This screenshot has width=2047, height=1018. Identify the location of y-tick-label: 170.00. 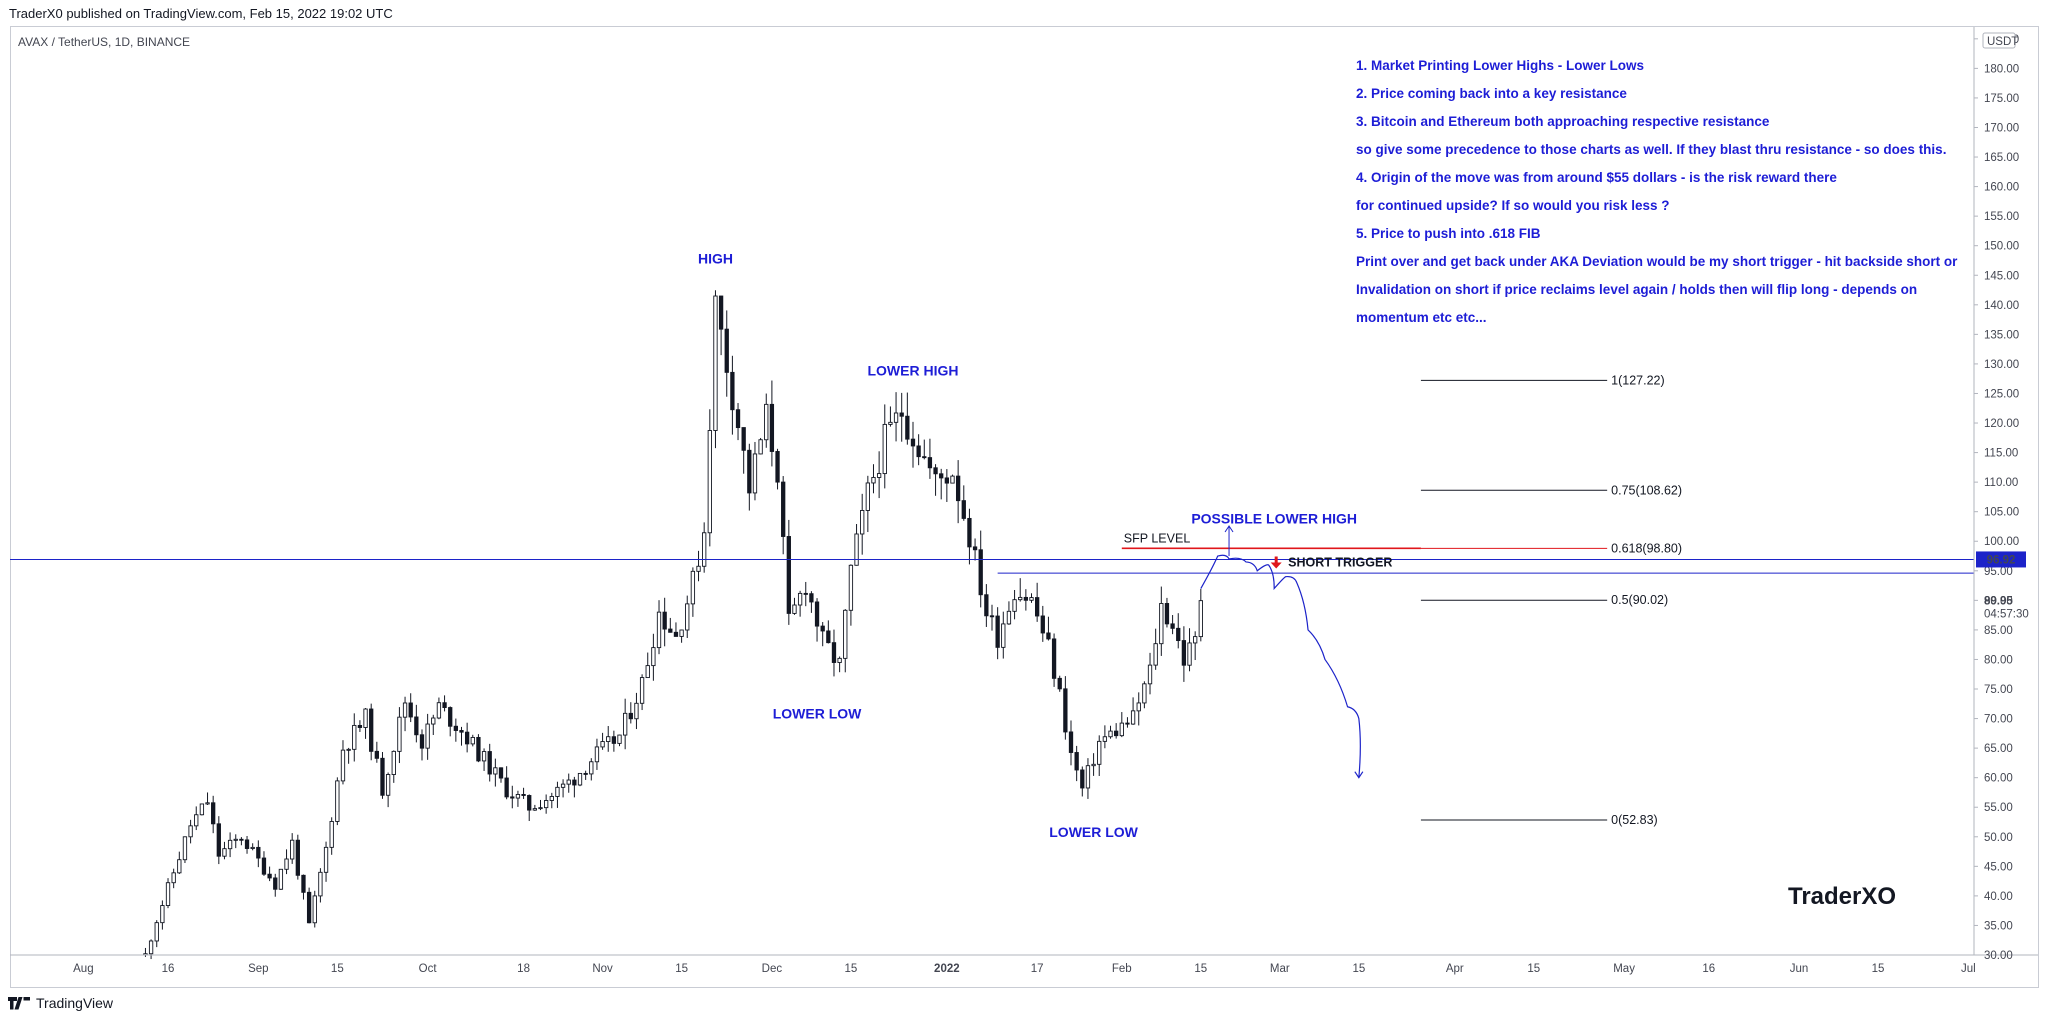
(2001, 128).